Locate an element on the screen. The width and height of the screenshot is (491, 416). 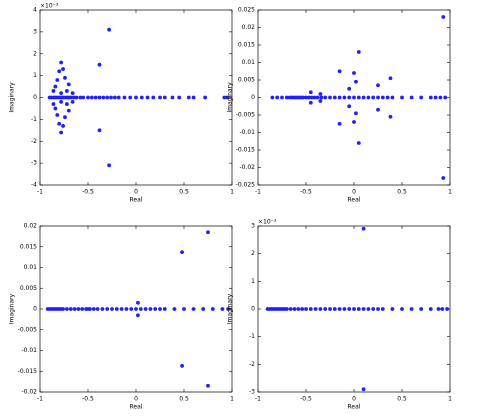
y-tick-label: -2 is located at coordinates (252, 364).